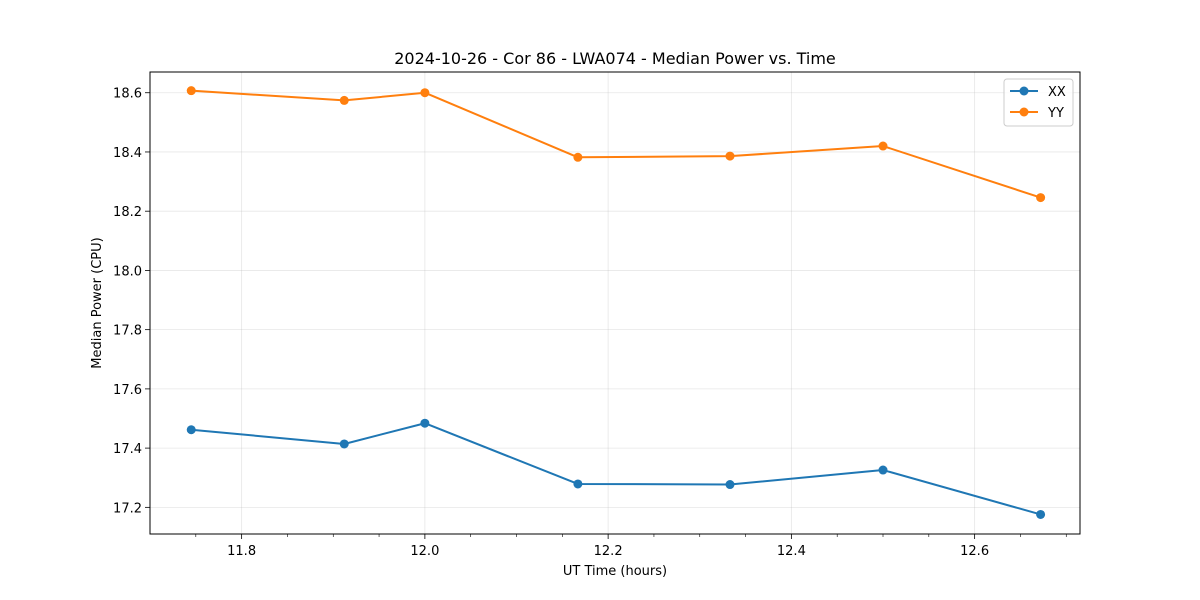 This screenshot has height=600, width=1200. What do you see at coordinates (241, 551) in the screenshot?
I see `x-tick-label: 11.8` at bounding box center [241, 551].